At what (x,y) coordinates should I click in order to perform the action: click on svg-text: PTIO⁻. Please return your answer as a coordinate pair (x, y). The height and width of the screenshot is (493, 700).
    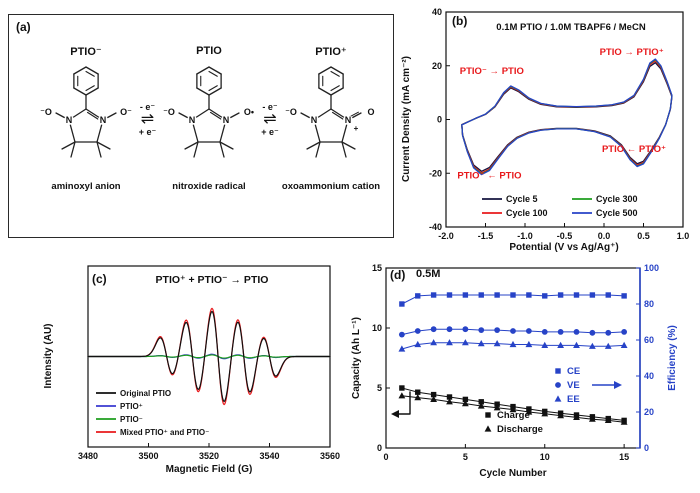
    Looking at the image, I should click on (131, 419).